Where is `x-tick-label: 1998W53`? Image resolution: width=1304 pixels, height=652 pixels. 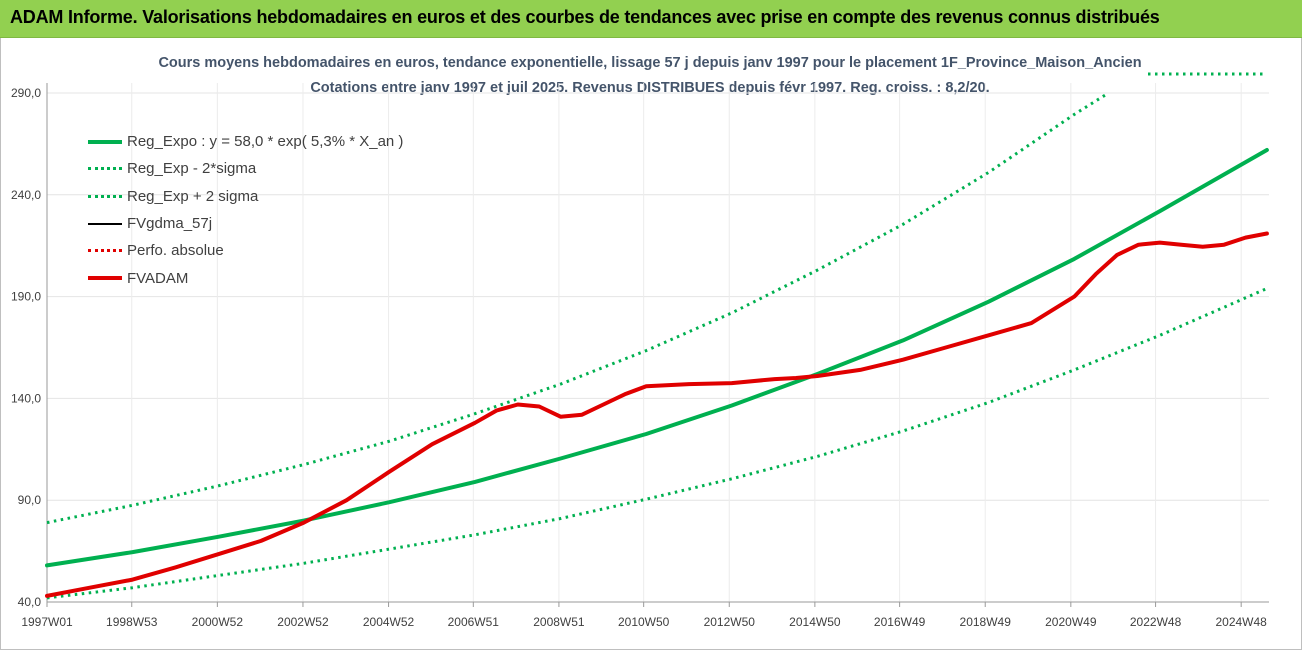 x-tick-label: 1998W53 is located at coordinates (132, 622).